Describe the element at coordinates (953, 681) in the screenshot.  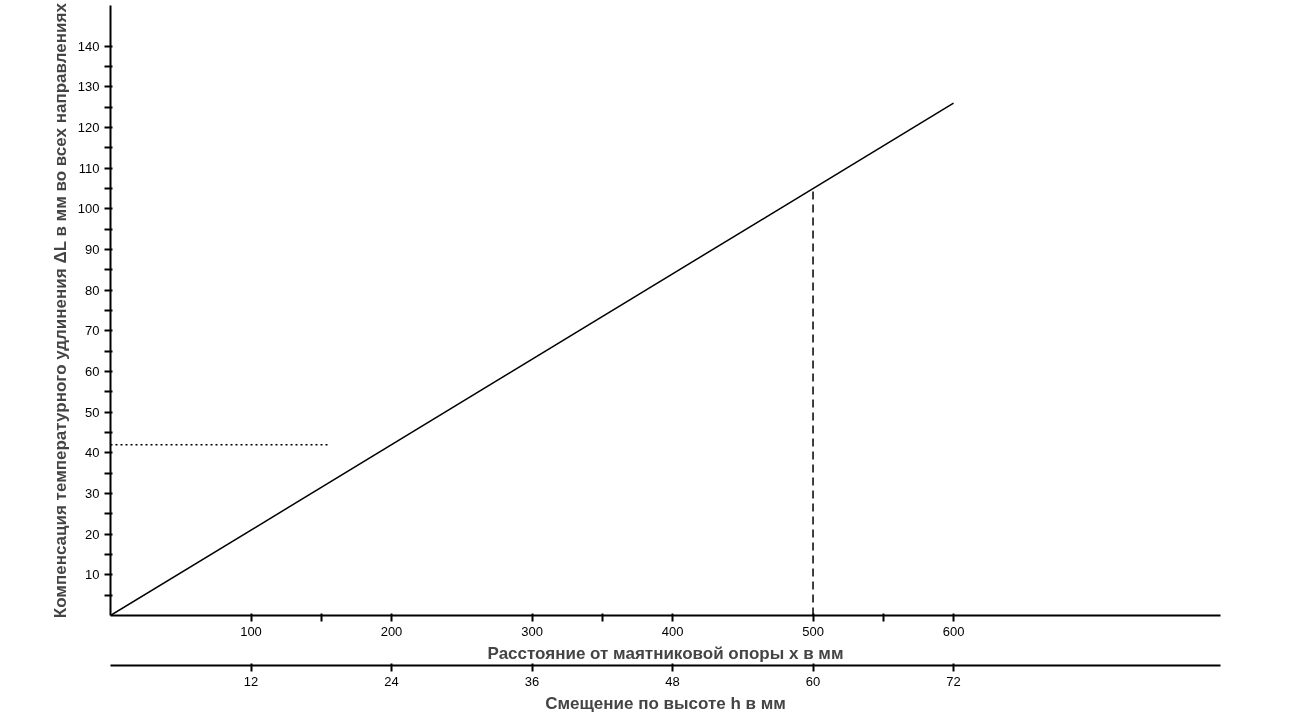
I see `x2-tick-label: 72` at that location.